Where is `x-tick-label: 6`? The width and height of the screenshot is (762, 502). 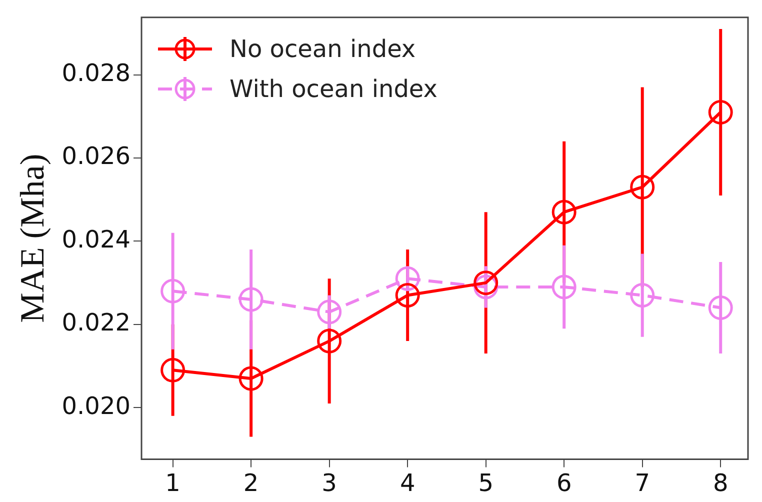 x-tick-label: 6 is located at coordinates (564, 482).